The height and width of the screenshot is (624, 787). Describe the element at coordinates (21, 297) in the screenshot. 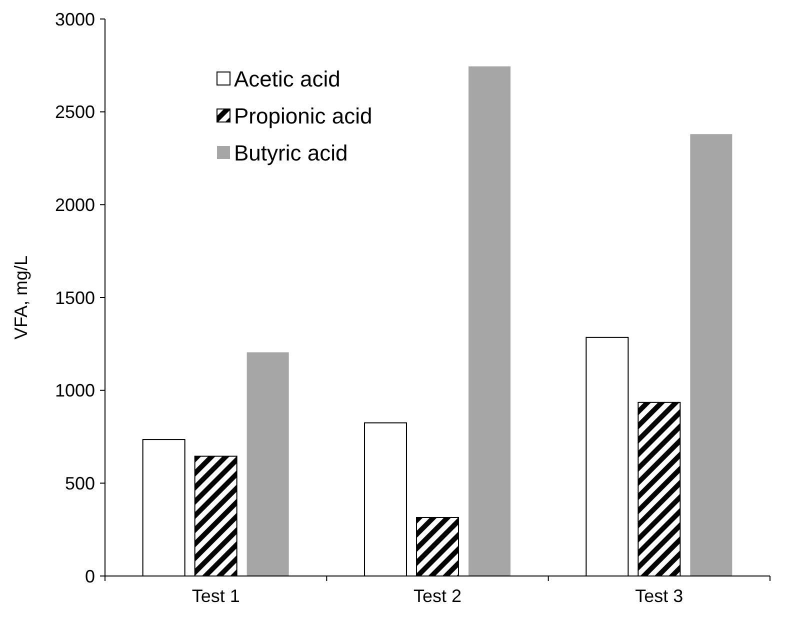

I see `y-axis-title: VFA, mg/L` at that location.